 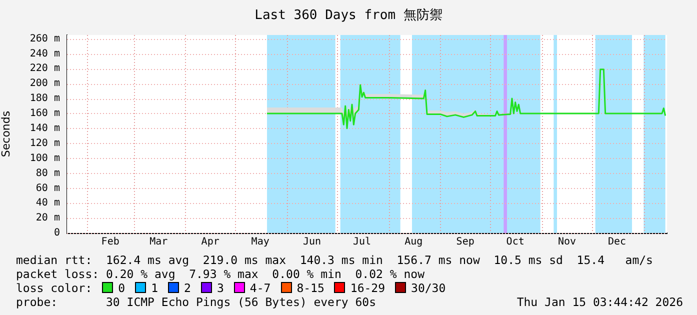 What do you see at coordinates (6, 134) in the screenshot?
I see `y-axis-title: Seconds` at bounding box center [6, 134].